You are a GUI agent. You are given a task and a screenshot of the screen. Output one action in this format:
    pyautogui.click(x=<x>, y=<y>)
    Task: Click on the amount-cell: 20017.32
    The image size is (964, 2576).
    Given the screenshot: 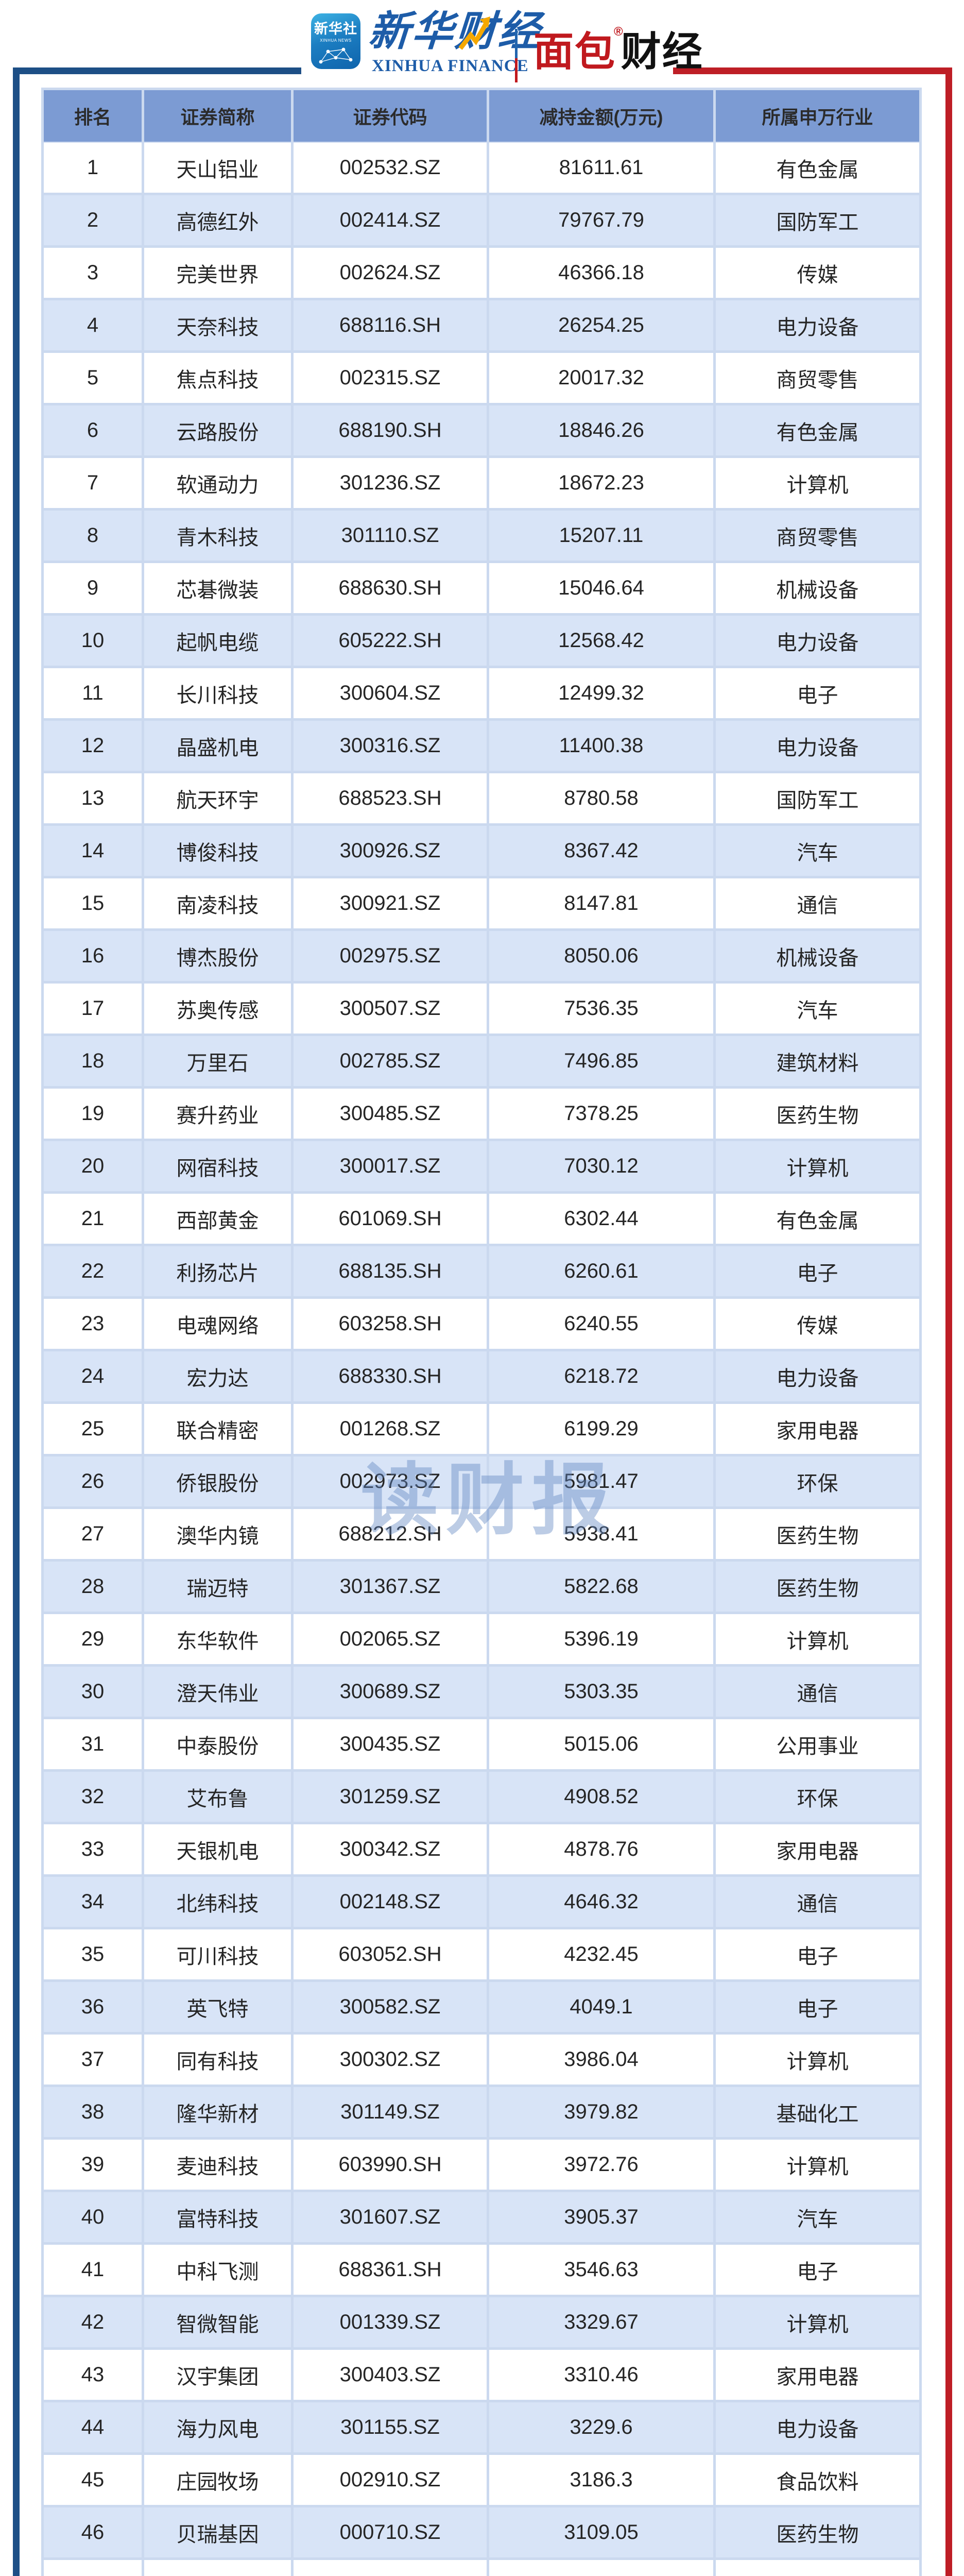 What is the action you would take?
    pyautogui.click(x=601, y=378)
    